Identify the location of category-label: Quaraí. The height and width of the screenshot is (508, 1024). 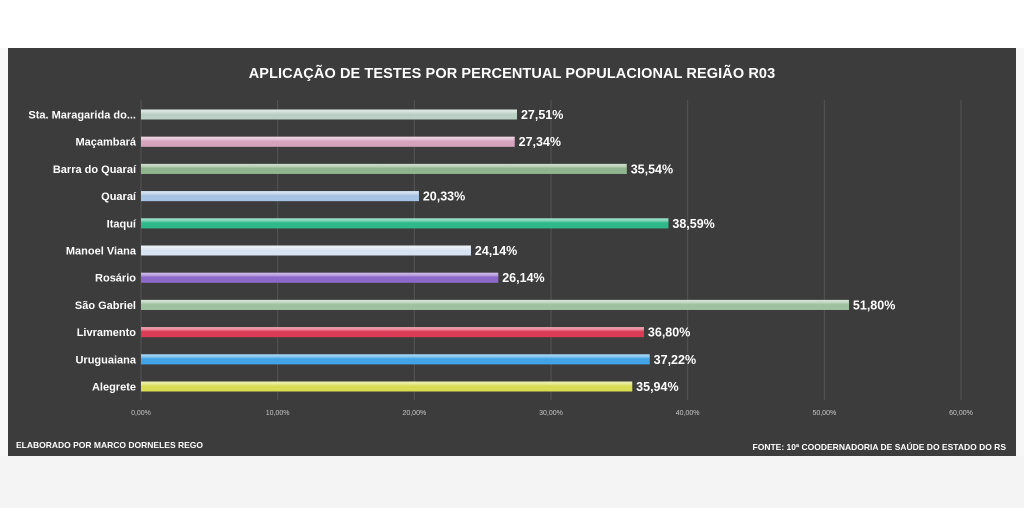
(119, 197).